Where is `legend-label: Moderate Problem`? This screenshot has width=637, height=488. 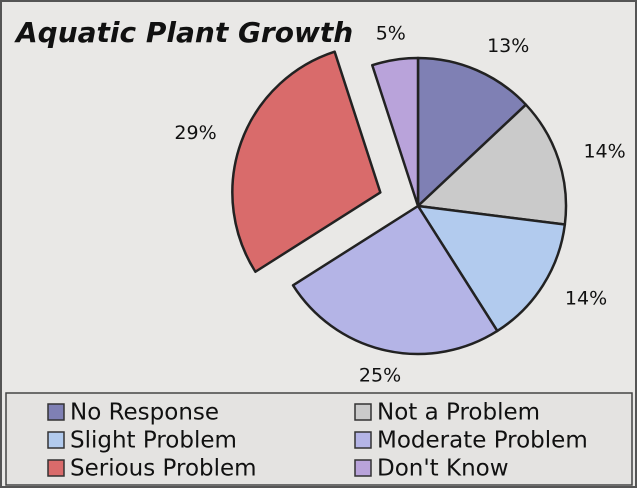
legend-label: Moderate Problem is located at coordinates (482, 441).